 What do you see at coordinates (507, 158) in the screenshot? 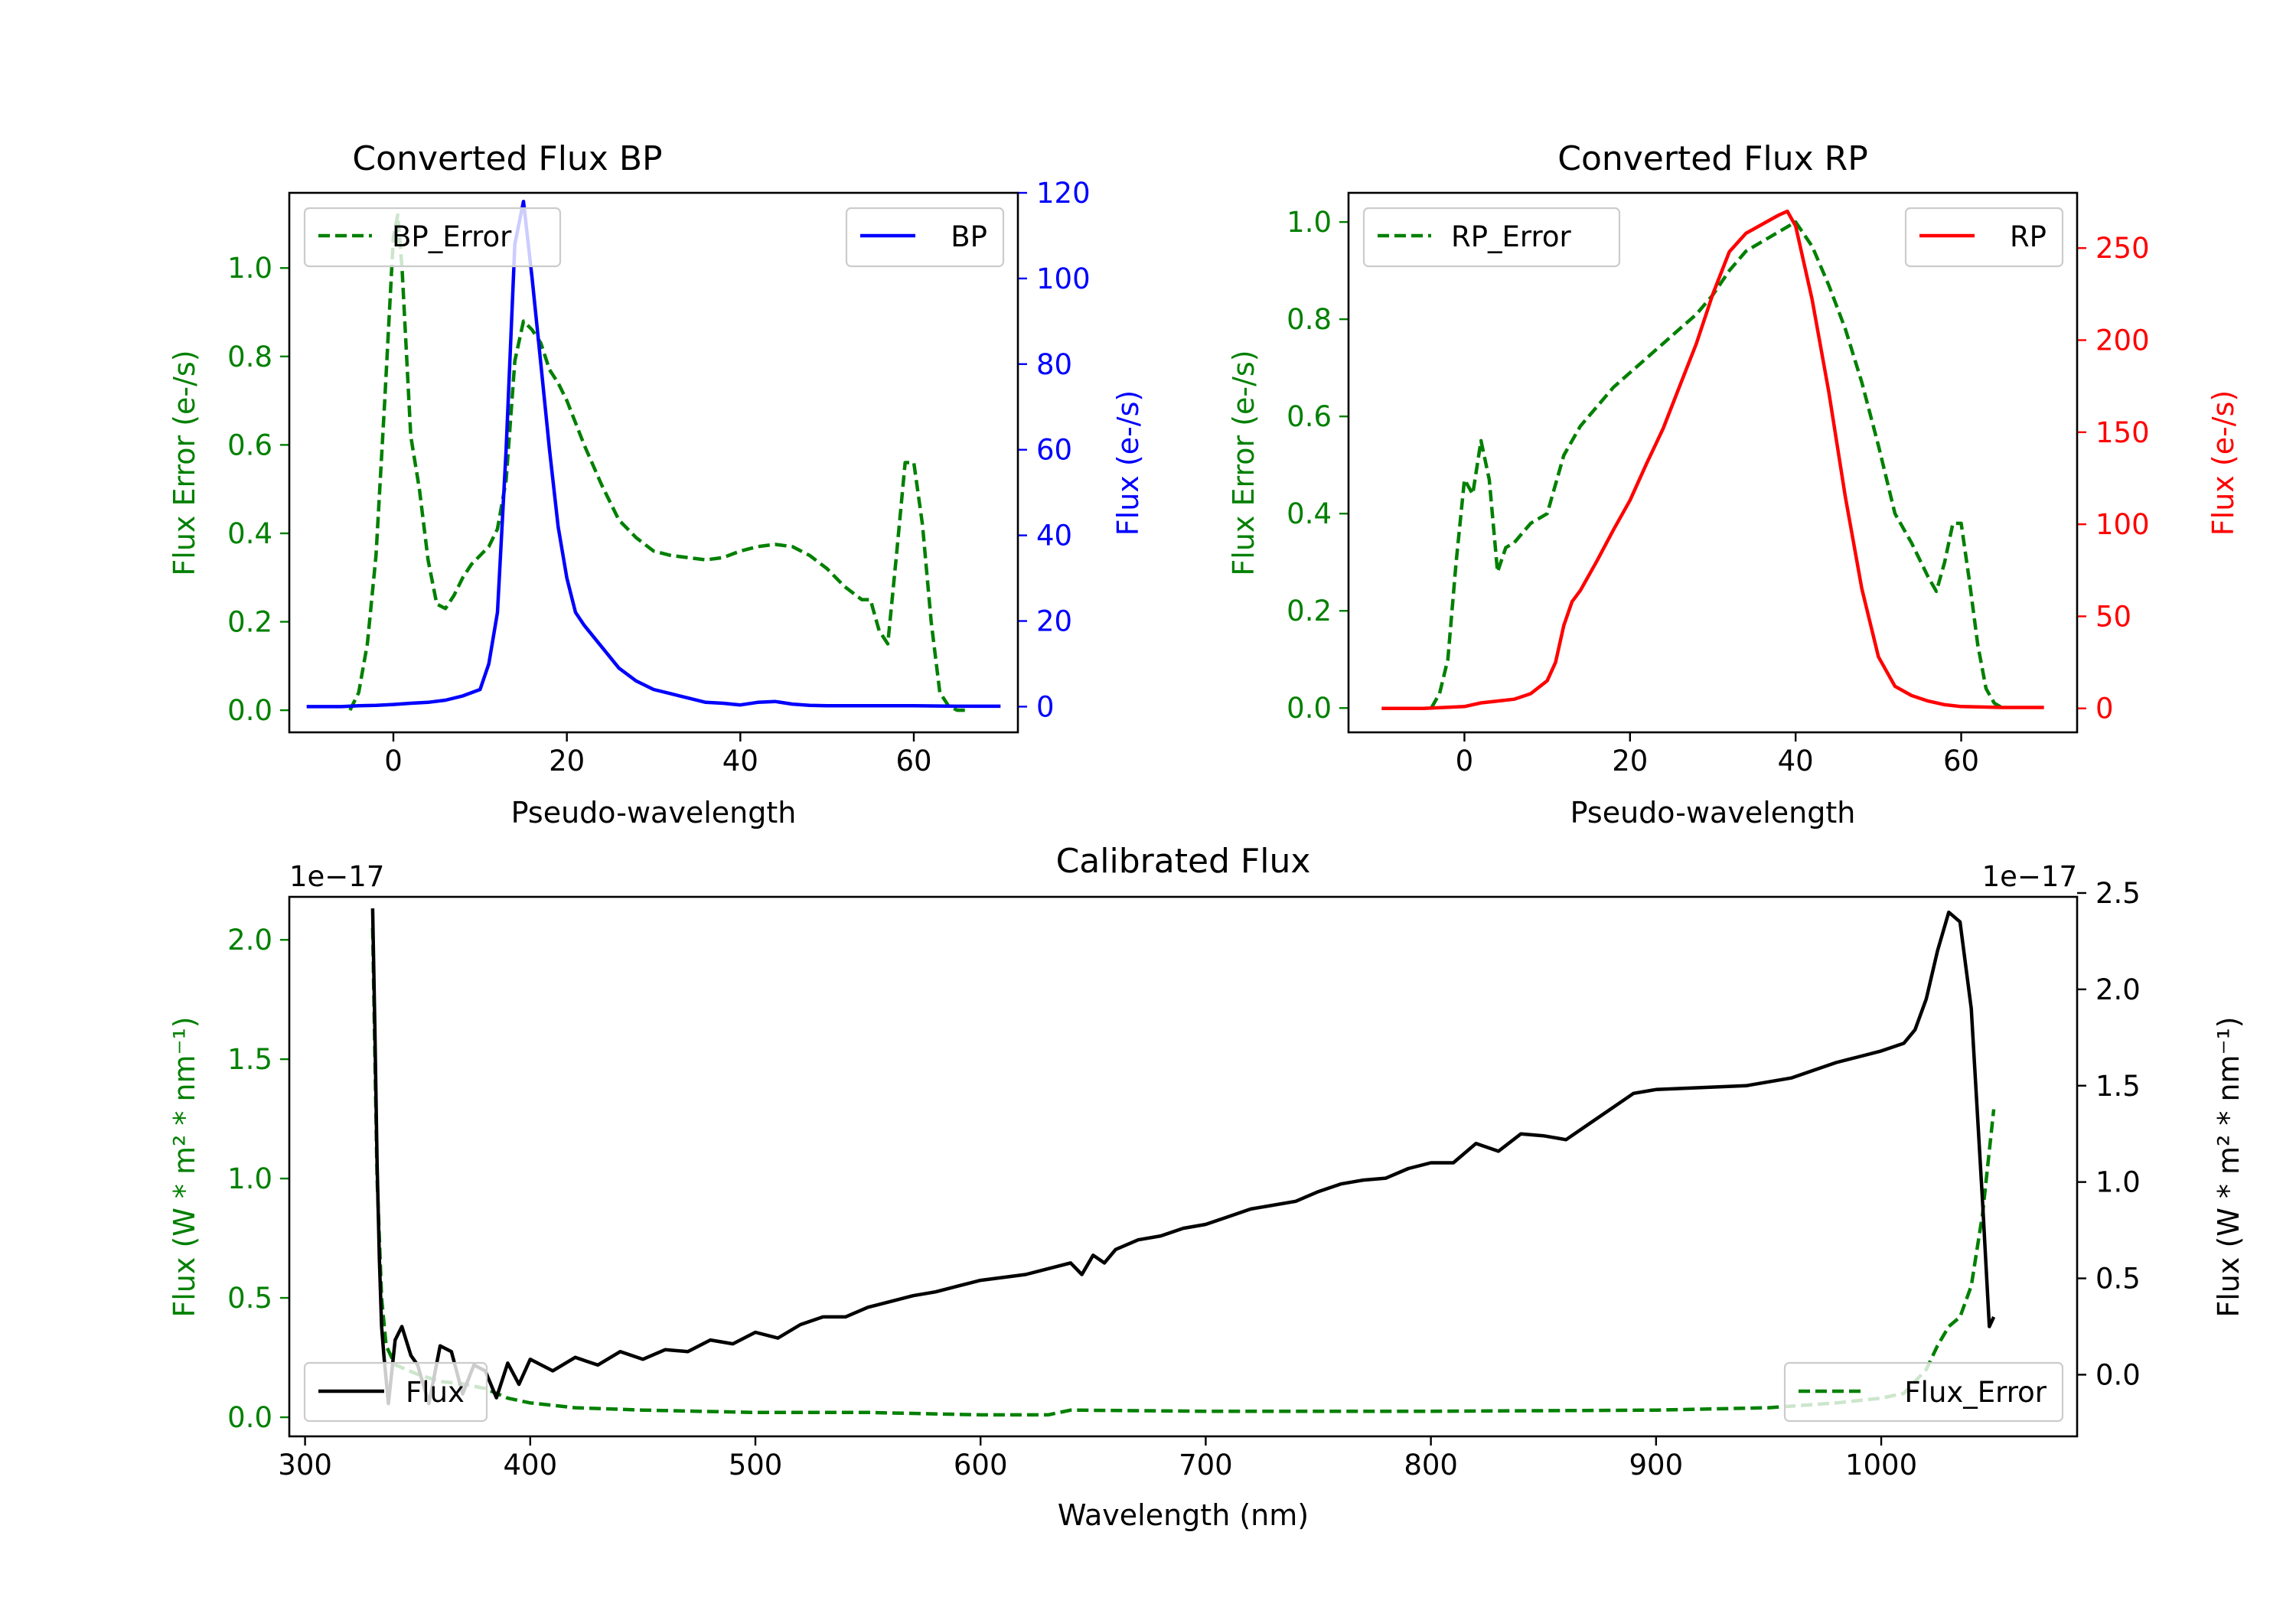
I see `bp-title: Converted Flux BP` at bounding box center [507, 158].